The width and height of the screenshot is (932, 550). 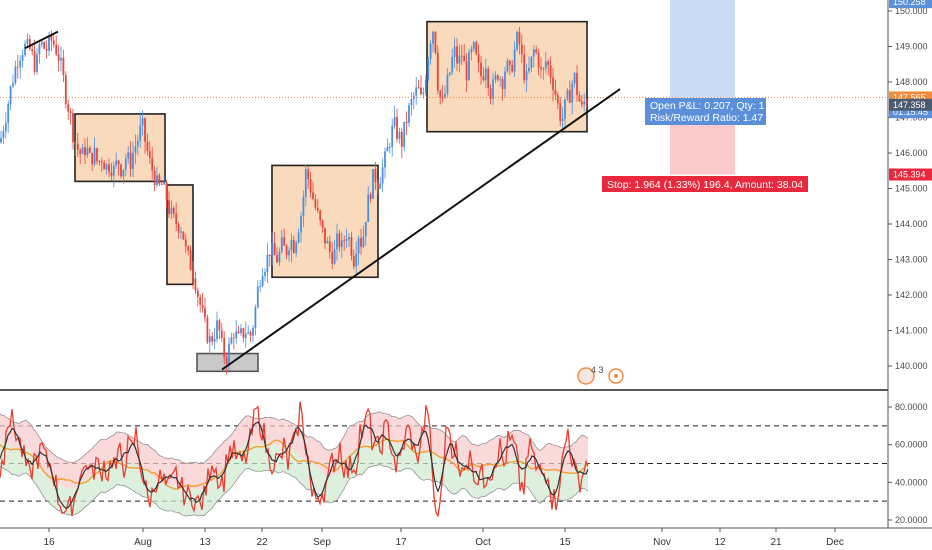 I want to click on date-tick-label: Nov, so click(x=662, y=542).